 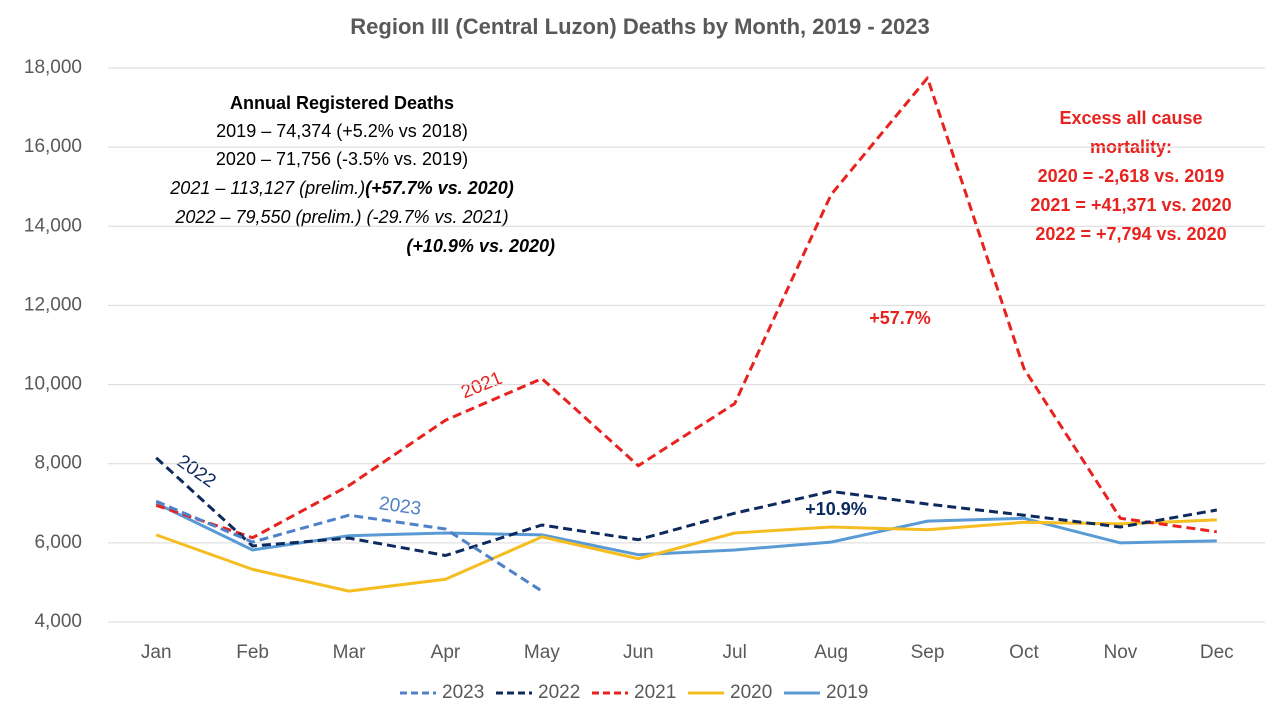 What do you see at coordinates (463, 692) in the screenshot?
I see `legend-label: 2023` at bounding box center [463, 692].